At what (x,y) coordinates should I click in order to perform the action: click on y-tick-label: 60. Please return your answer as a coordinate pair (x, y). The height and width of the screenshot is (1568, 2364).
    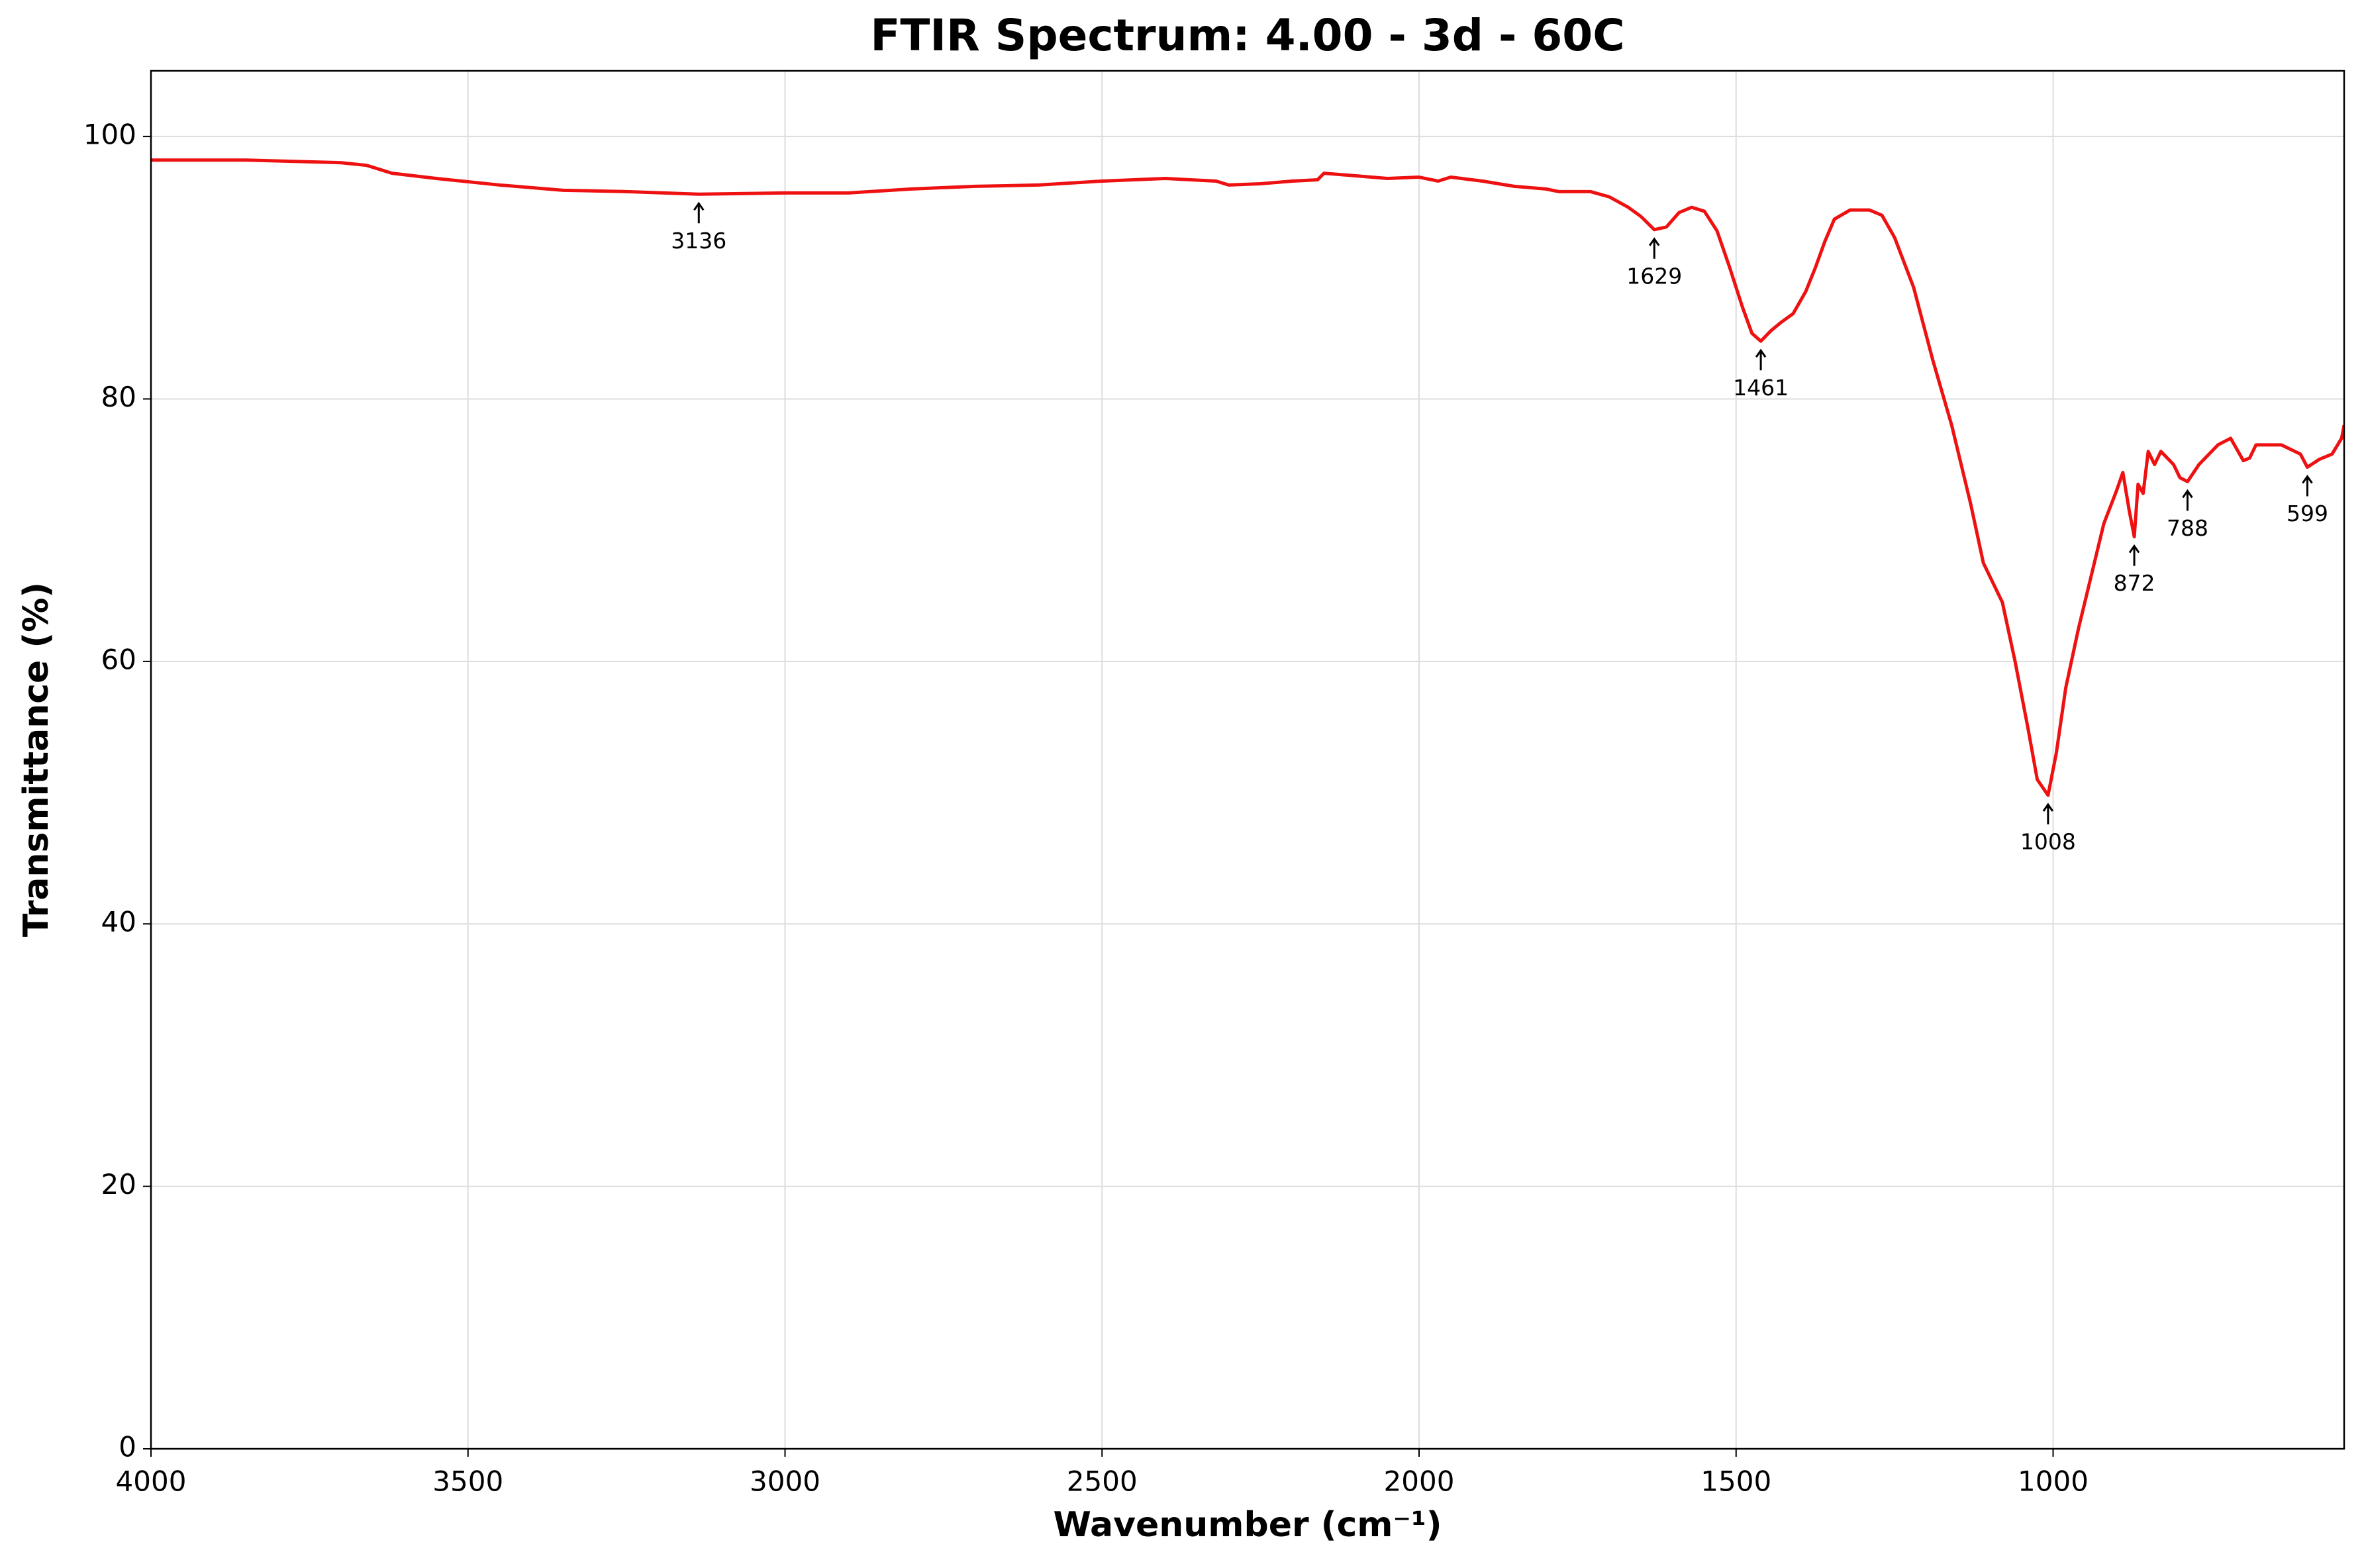
    Looking at the image, I should click on (118, 659).